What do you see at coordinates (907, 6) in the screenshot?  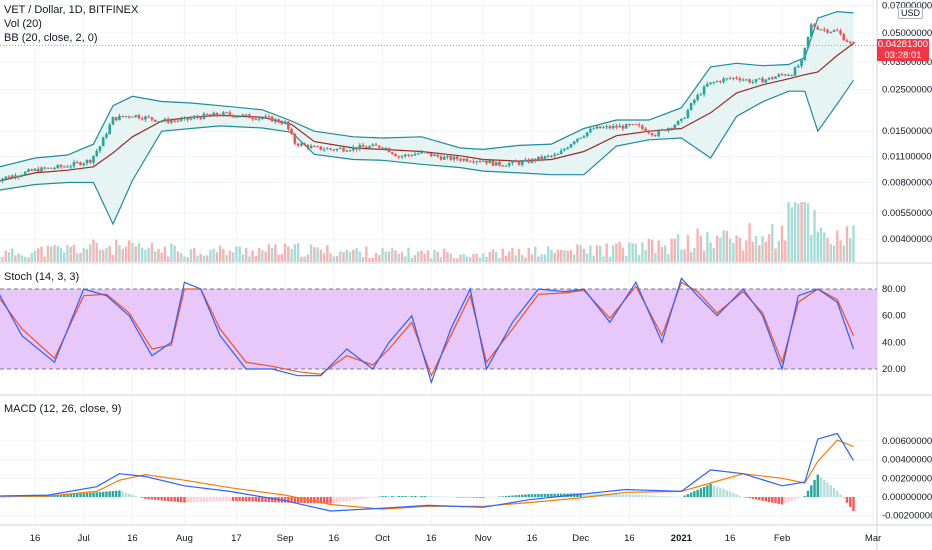 I see `price-tick-label: 0.07000000` at bounding box center [907, 6].